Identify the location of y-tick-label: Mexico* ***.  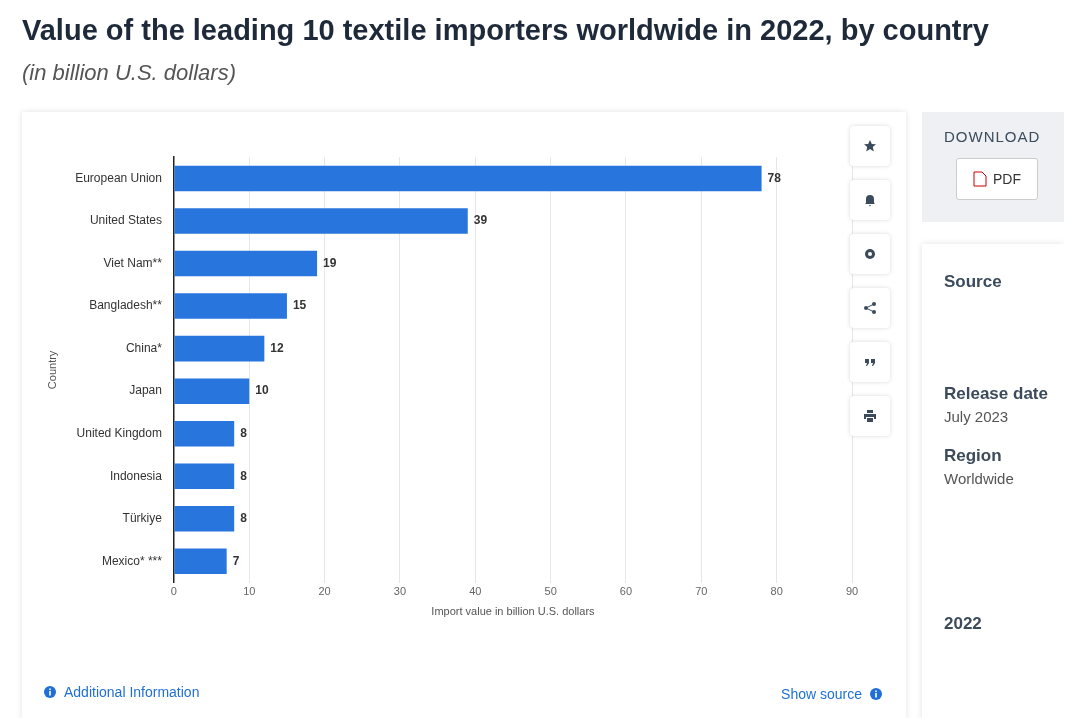
(132, 560).